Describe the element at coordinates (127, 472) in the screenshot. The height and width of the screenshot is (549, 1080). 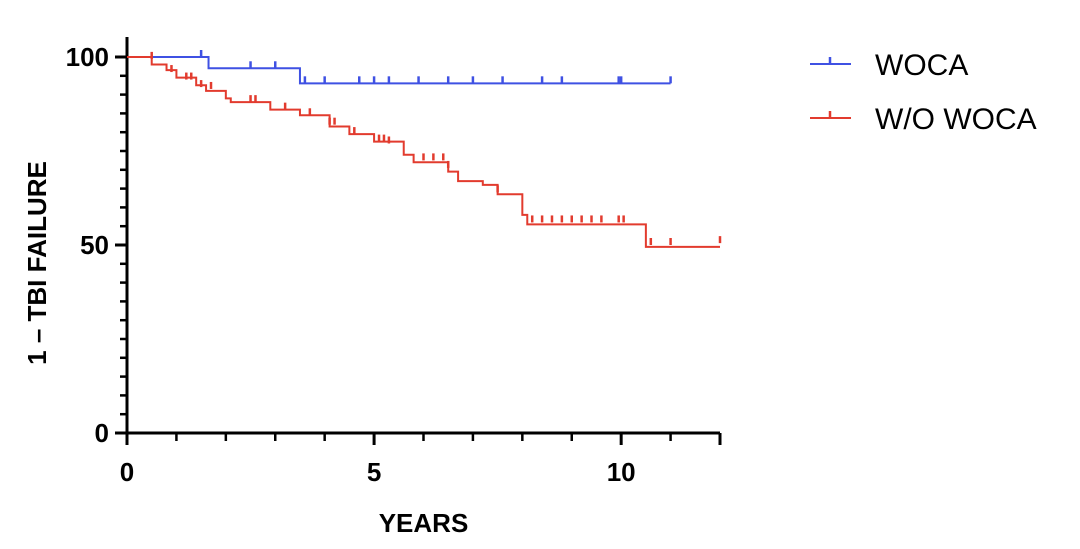
I see `x-tick-label: 0` at that location.